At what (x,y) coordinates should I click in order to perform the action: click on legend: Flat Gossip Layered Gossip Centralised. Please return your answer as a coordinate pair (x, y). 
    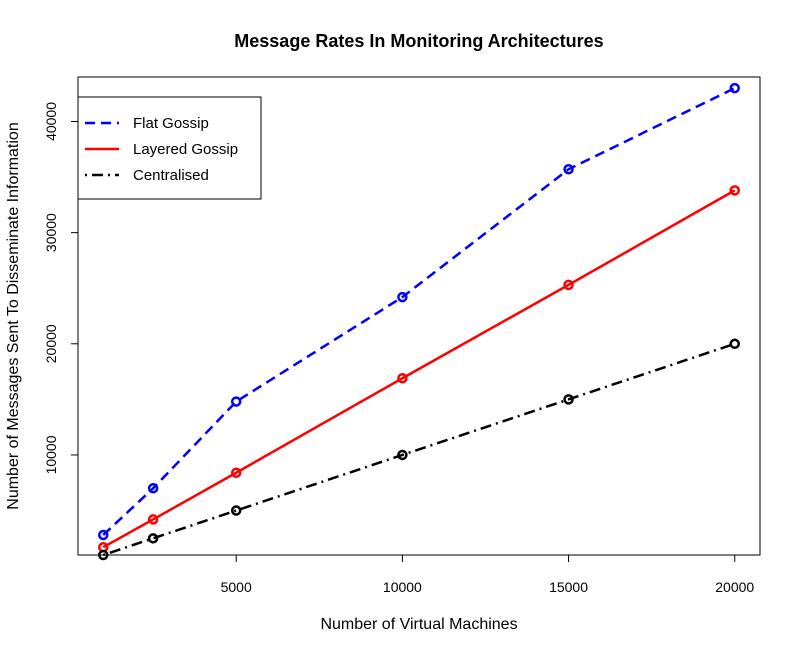
    Looking at the image, I should click on (169, 148).